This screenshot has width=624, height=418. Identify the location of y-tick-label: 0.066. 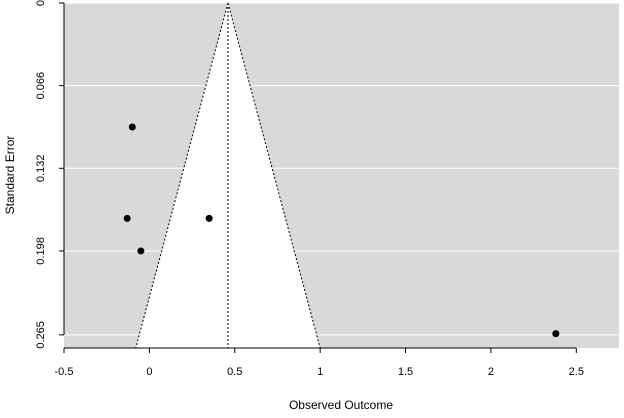
(41, 86).